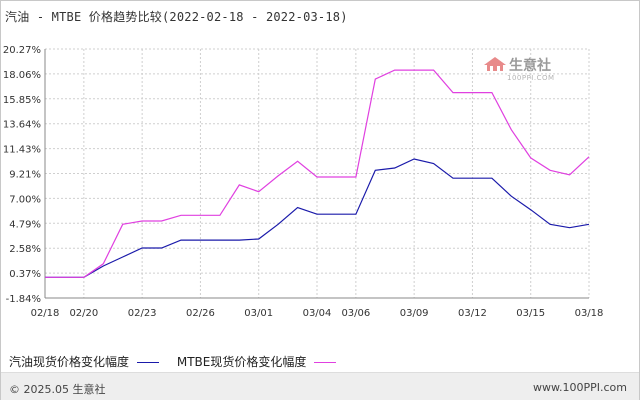 The width and height of the screenshot is (640, 400). Describe the element at coordinates (22, 150) in the screenshot. I see `y-tick-label: 11.43%` at that location.